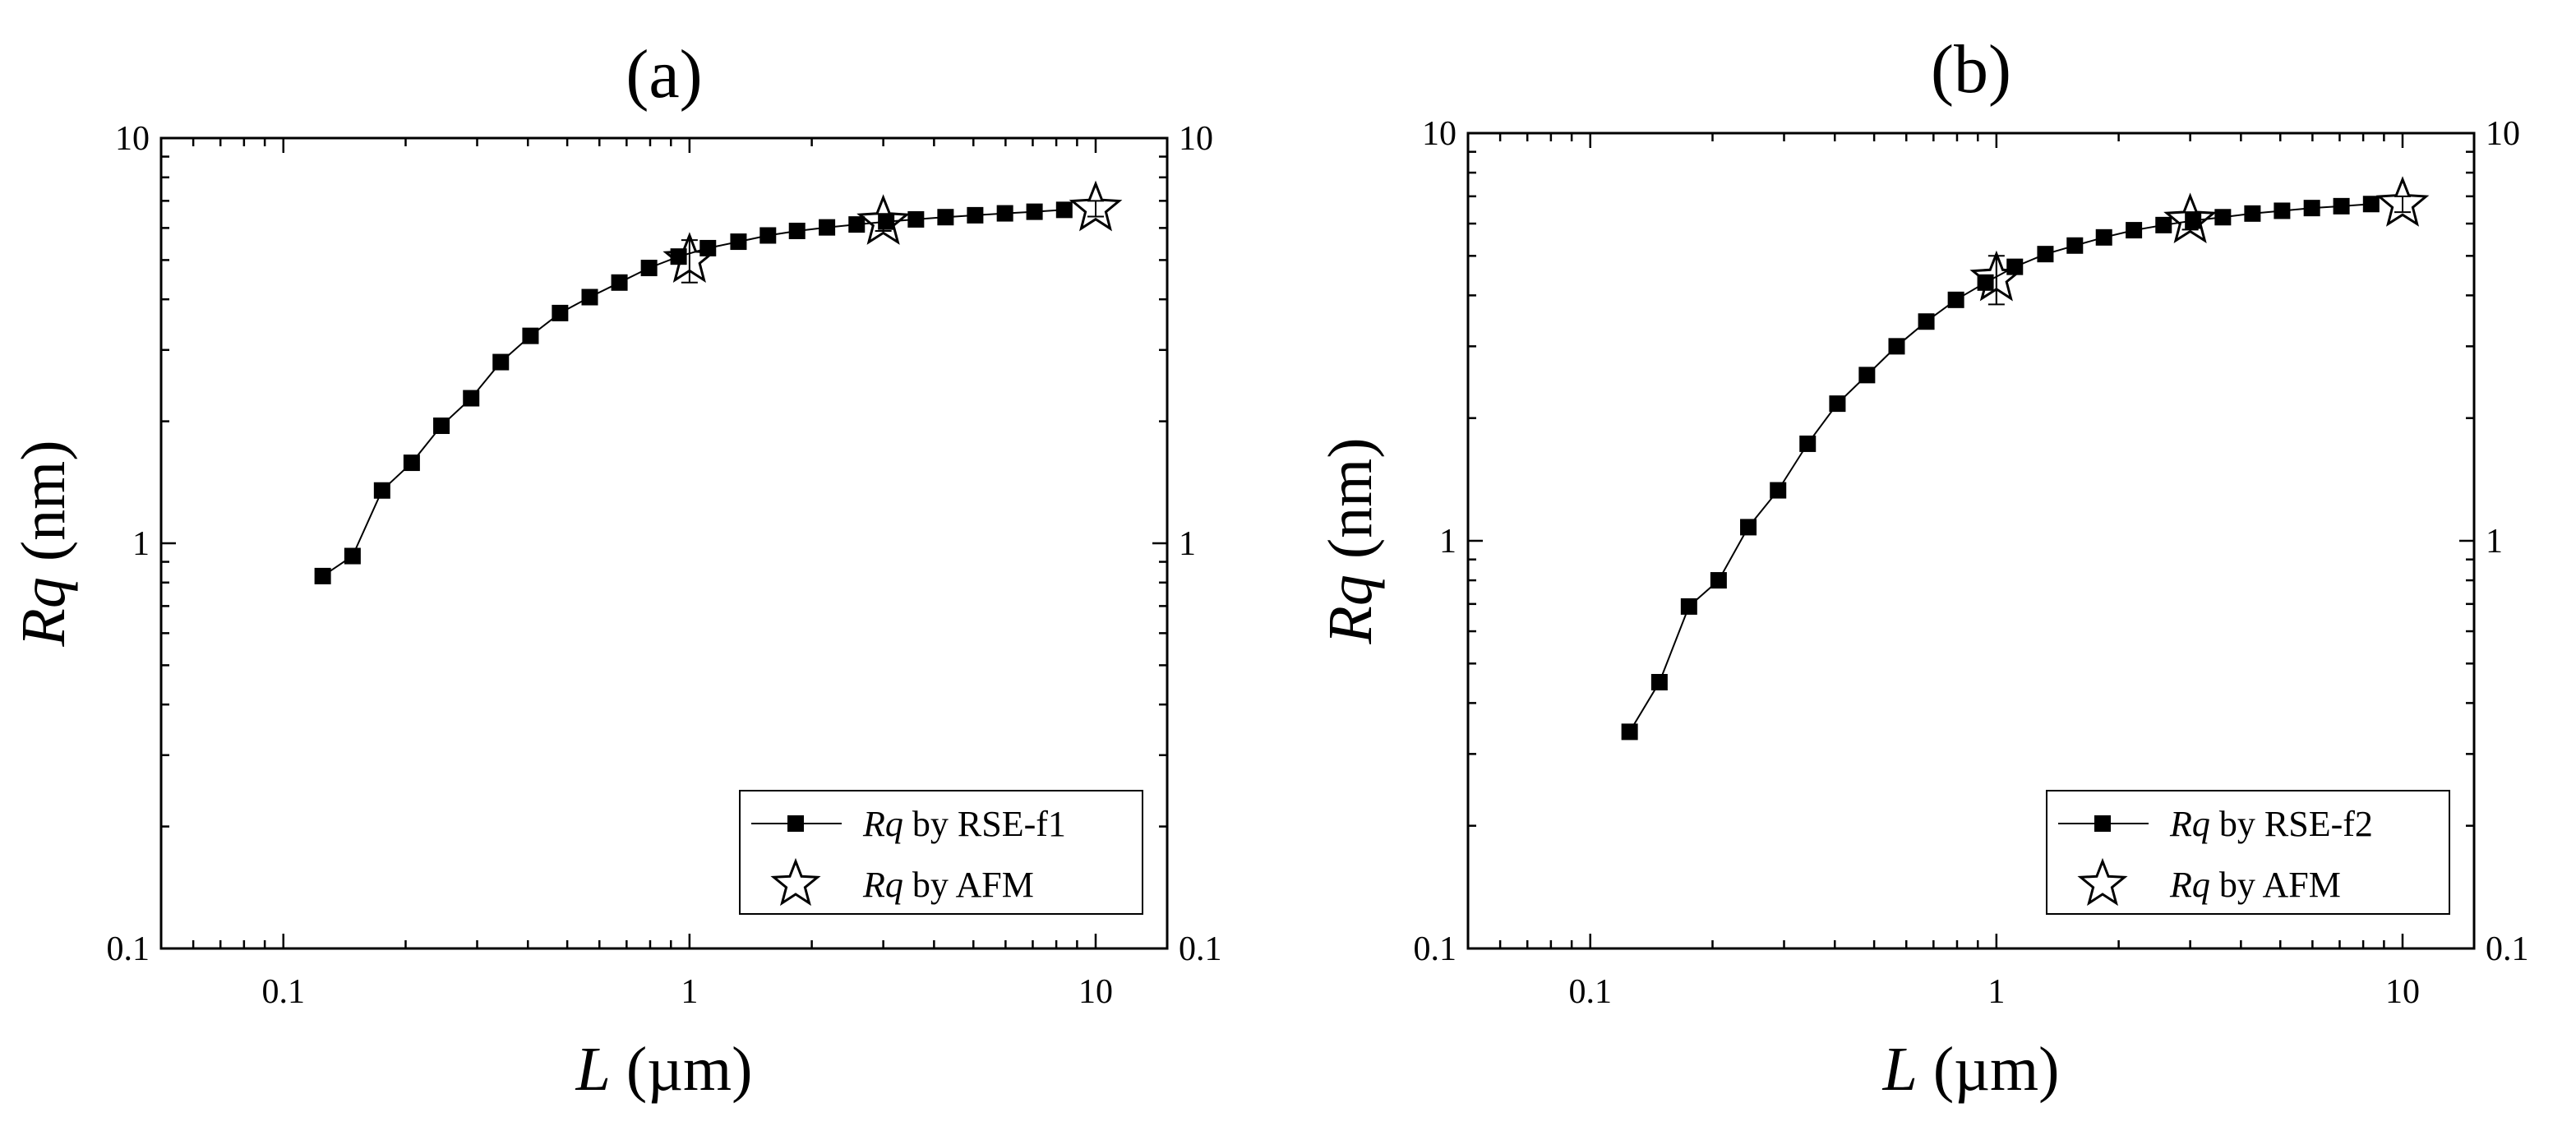 The height and width of the screenshot is (1126, 2576). I want to click on legend-label: Rq by RSE-f2, so click(2271, 824).